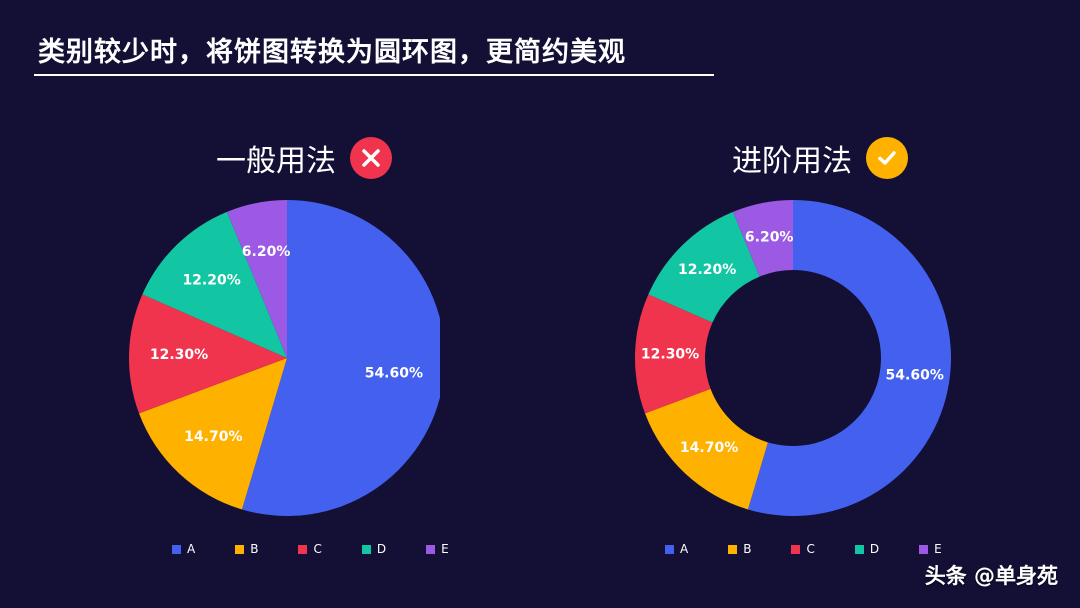  I want to click on title-underline, so click(374, 75).